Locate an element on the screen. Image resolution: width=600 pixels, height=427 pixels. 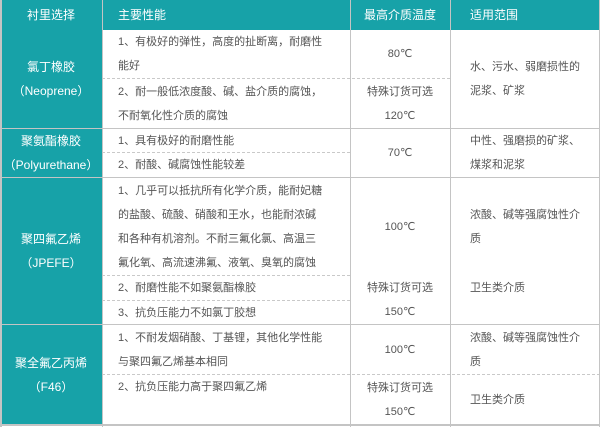
scope-cell: 水、污水、弱磨损性的 泥浆、矿浆 is located at coordinates (525, 79).